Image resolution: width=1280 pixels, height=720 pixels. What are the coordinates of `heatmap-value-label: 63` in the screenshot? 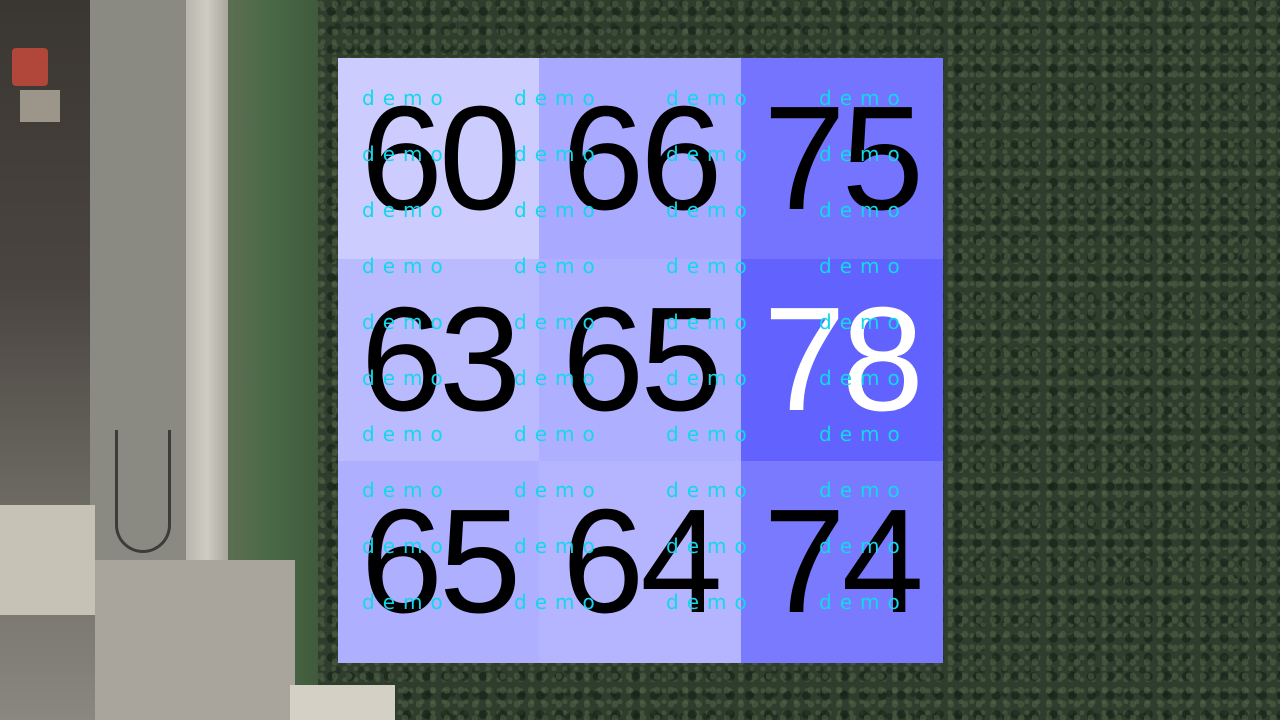 It's located at (441, 360).